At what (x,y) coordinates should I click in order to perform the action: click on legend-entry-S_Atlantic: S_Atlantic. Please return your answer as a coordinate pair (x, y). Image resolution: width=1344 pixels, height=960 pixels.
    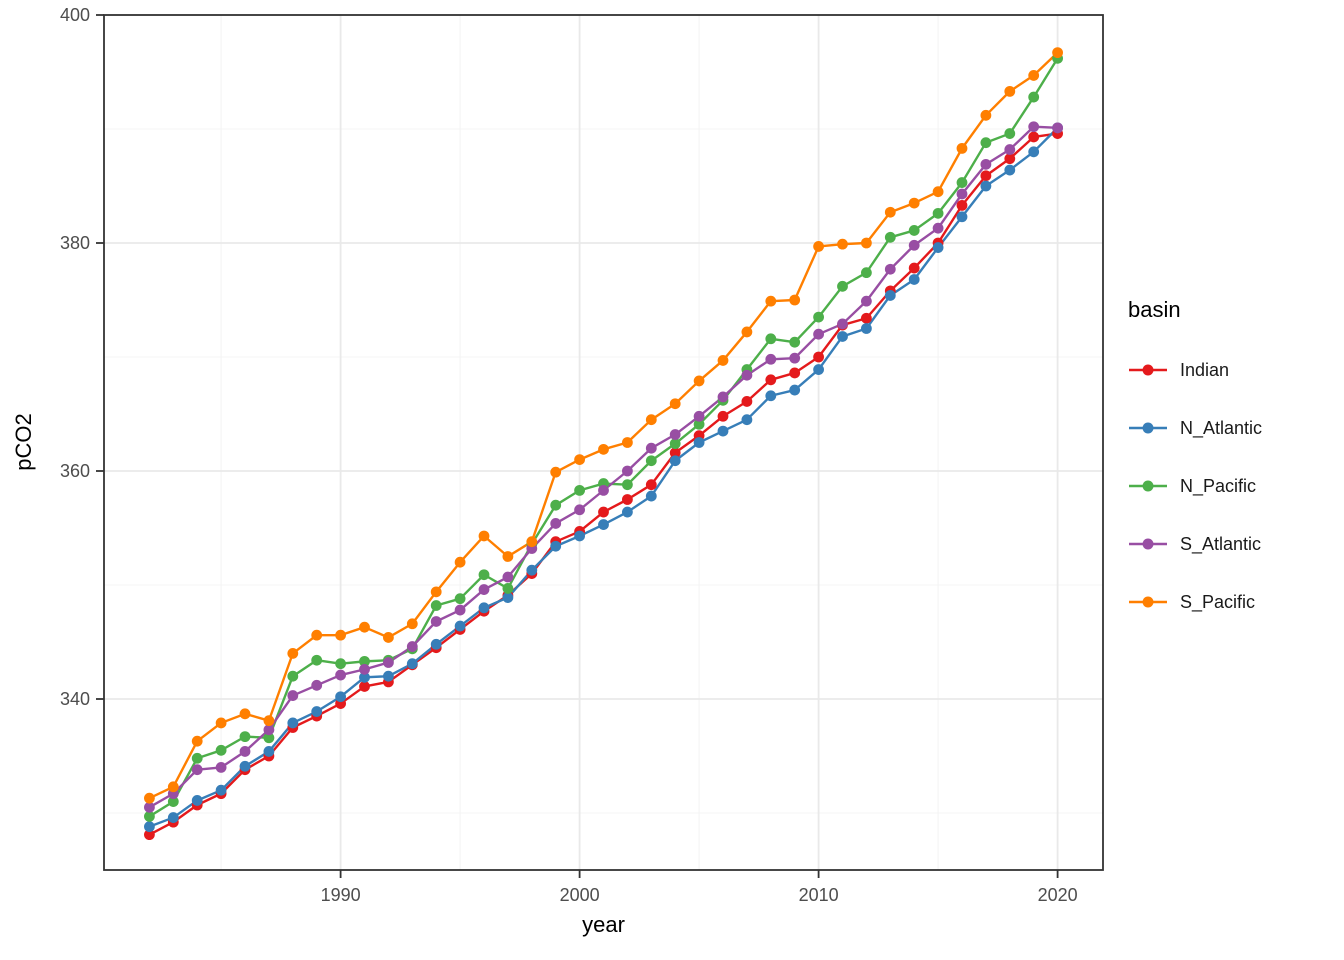
    Looking at the image, I should click on (1233, 544).